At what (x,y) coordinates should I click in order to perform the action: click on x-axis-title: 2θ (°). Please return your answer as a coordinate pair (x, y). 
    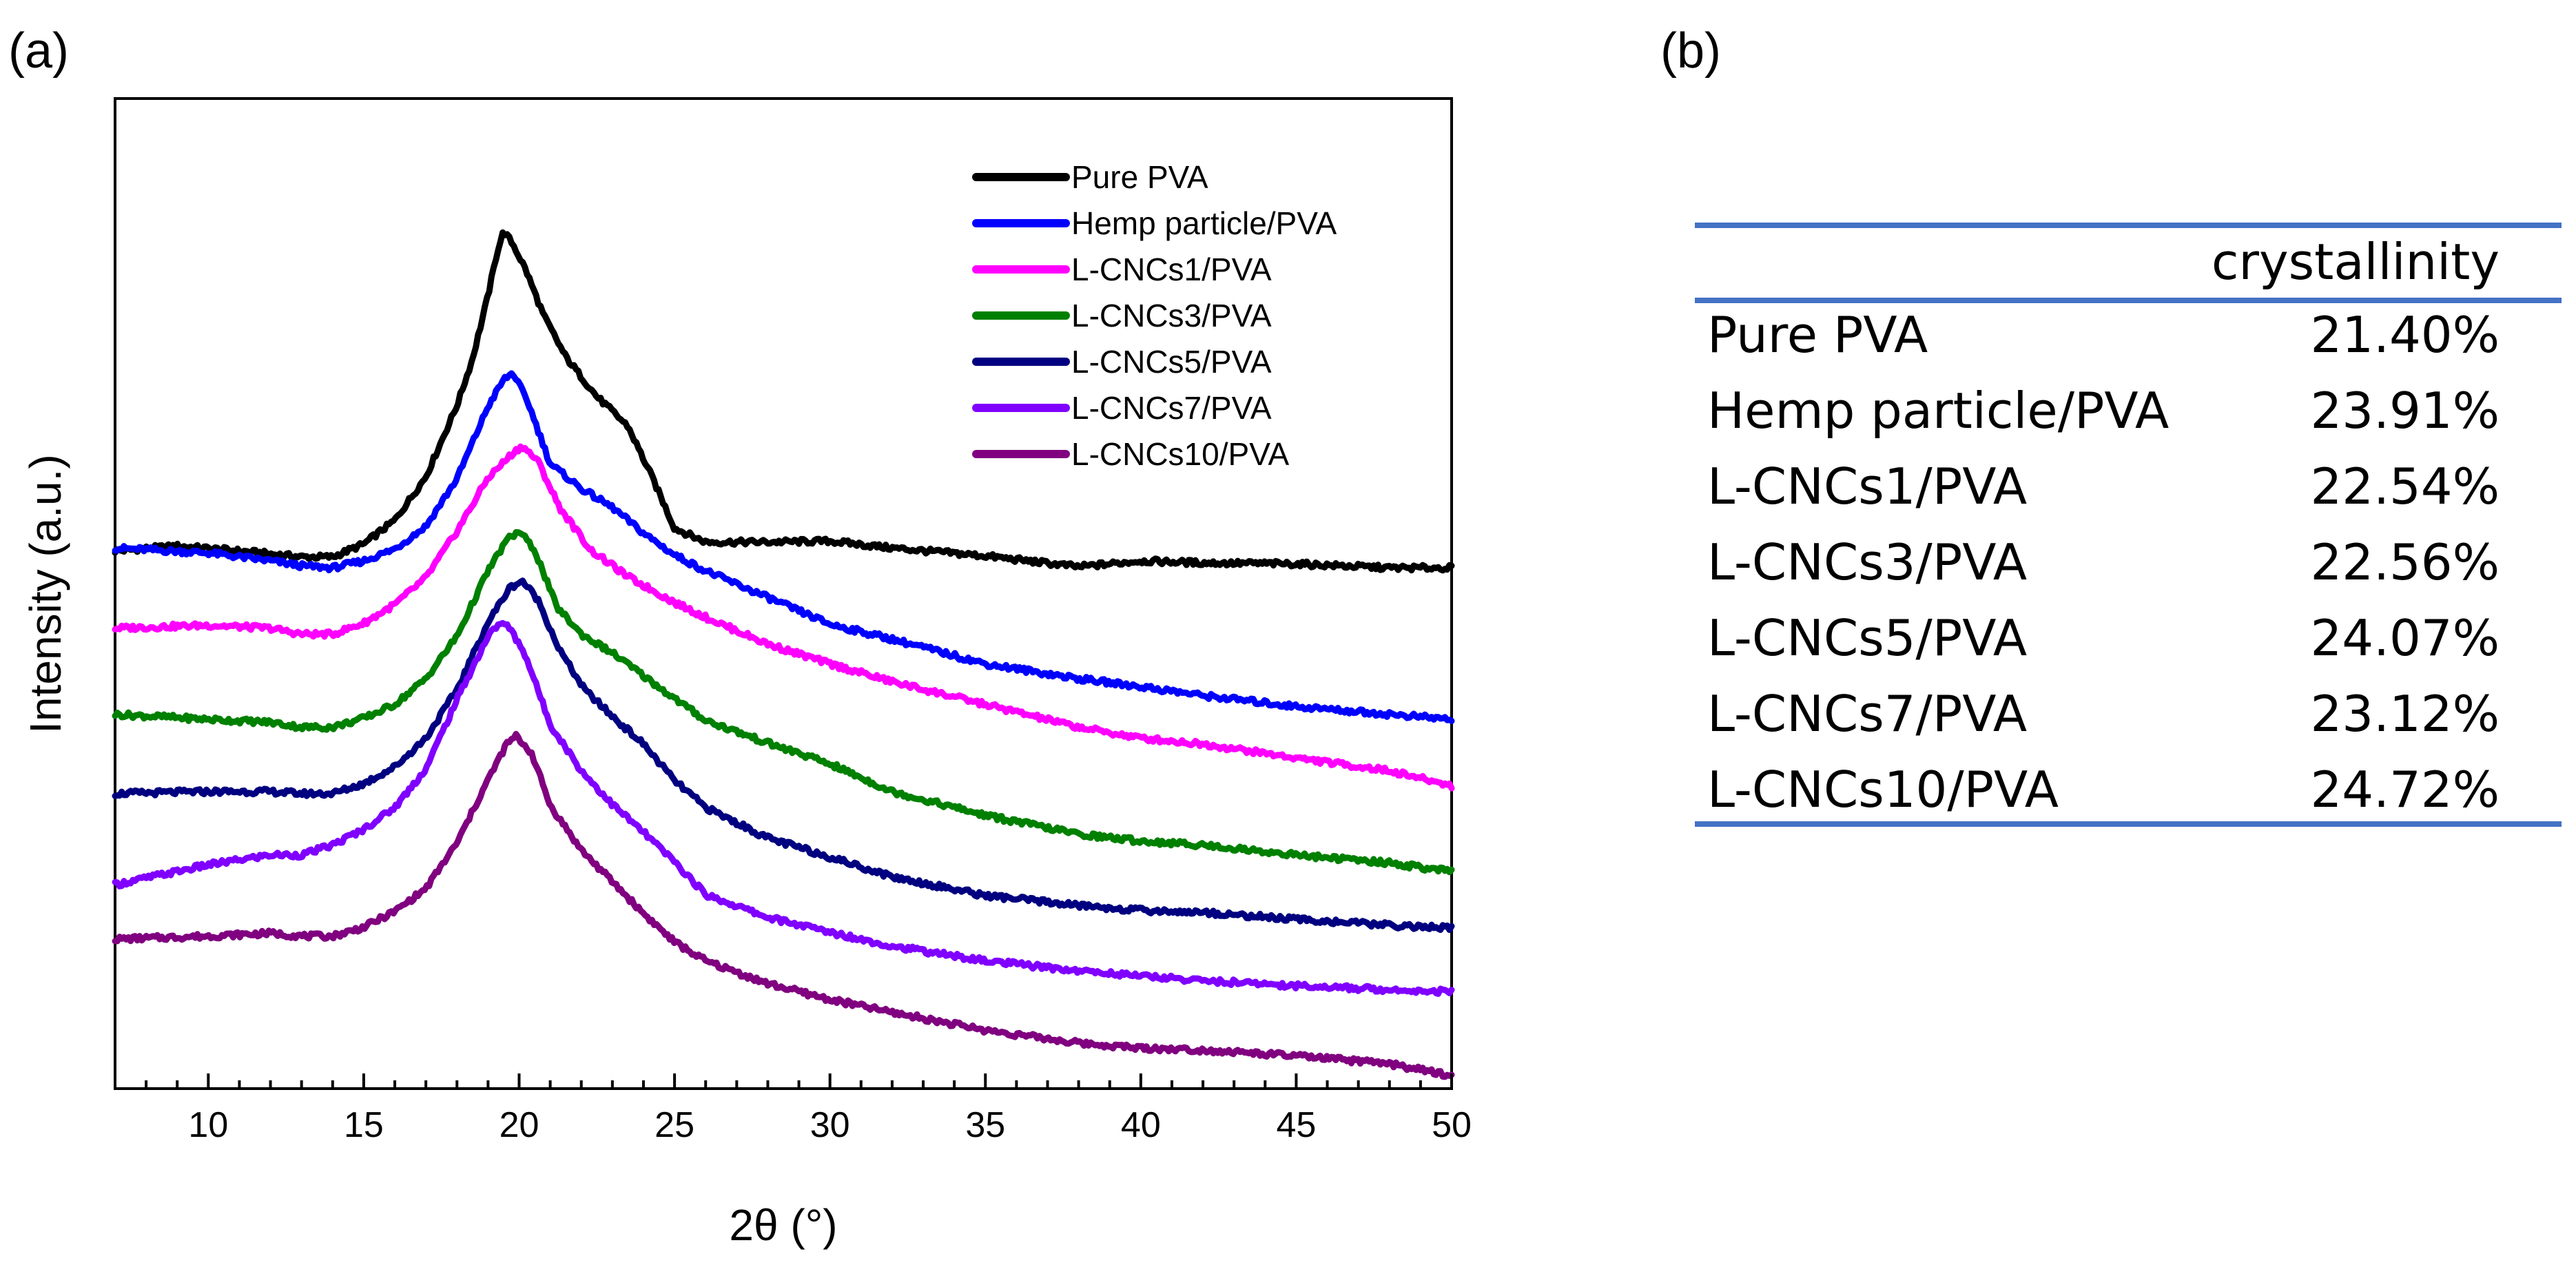
    Looking at the image, I should click on (783, 1225).